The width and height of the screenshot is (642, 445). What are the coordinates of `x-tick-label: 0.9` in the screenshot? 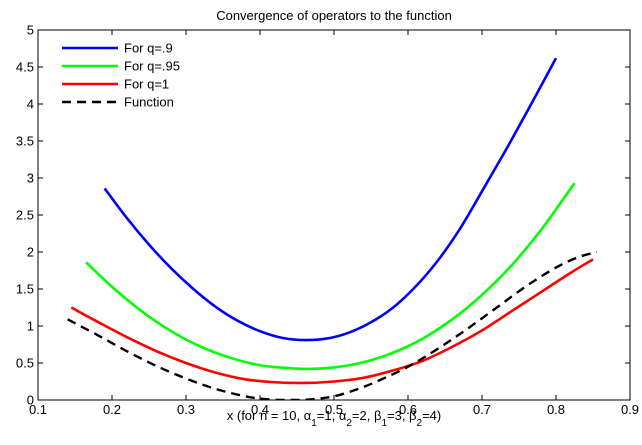 It's located at (630, 409).